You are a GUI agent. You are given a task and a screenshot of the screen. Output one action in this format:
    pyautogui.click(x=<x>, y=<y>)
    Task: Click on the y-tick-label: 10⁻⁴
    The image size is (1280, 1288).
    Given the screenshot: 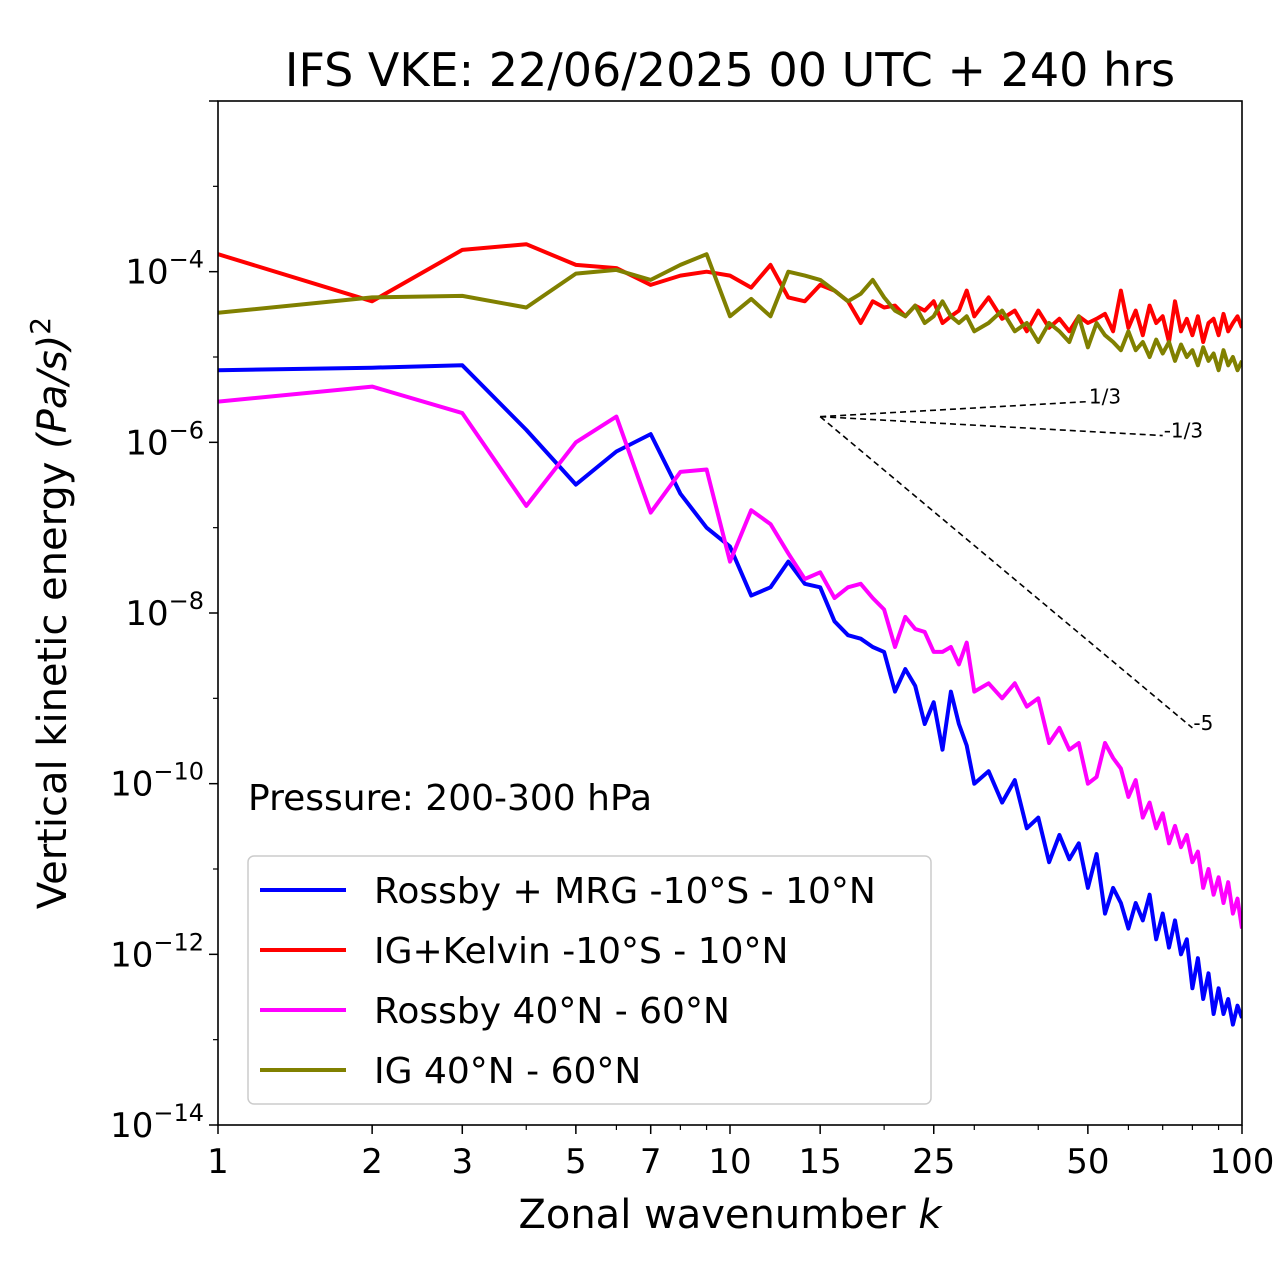 What is the action you would take?
    pyautogui.click(x=164, y=269)
    